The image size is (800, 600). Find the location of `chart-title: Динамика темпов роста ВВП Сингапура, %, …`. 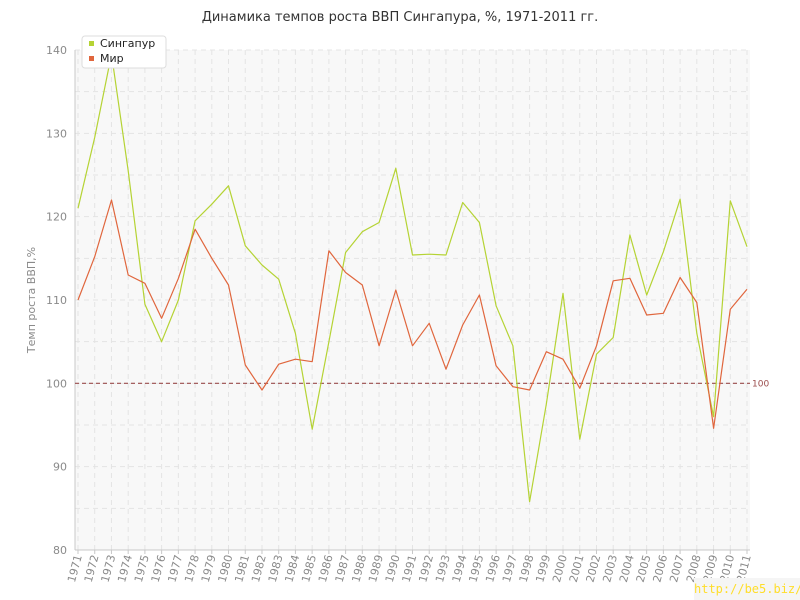

chart-title: Динамика темпов роста ВВП Сингапура, %, … is located at coordinates (400, 17).